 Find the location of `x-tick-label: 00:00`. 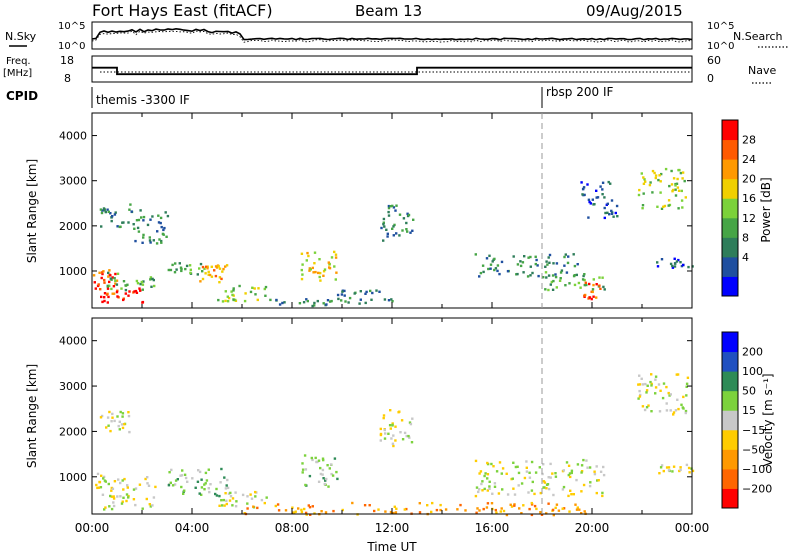

x-tick-label: 00:00 is located at coordinates (92, 528).